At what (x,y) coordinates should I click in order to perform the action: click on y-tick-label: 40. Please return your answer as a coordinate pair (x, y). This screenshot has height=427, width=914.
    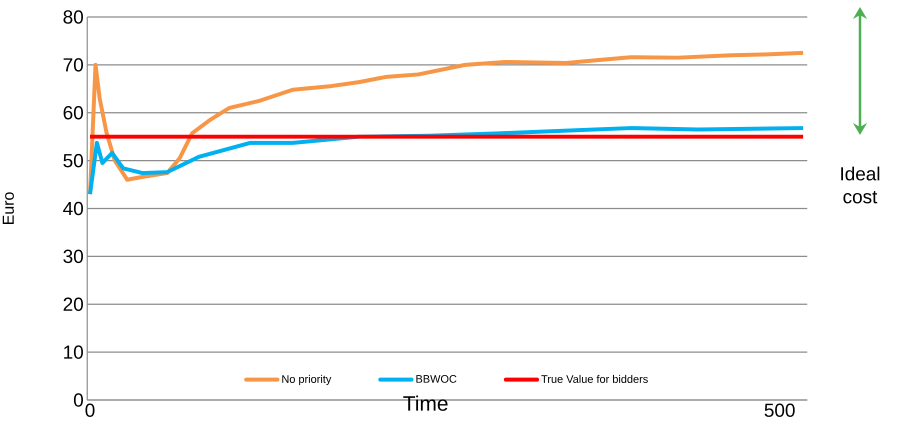
    Looking at the image, I should click on (73, 209).